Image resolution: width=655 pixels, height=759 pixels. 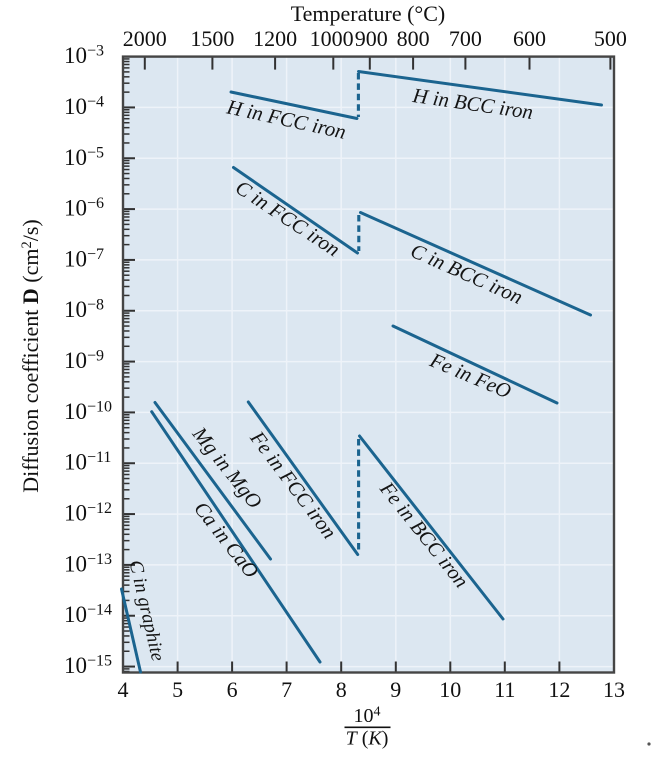 What do you see at coordinates (341, 689) in the screenshot?
I see `svg-text: 8` at bounding box center [341, 689].